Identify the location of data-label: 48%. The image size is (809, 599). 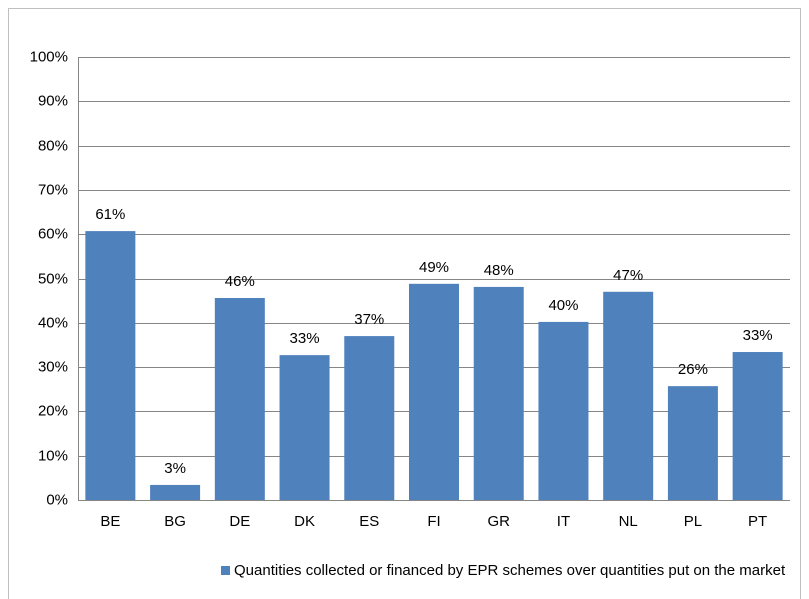
(499, 270).